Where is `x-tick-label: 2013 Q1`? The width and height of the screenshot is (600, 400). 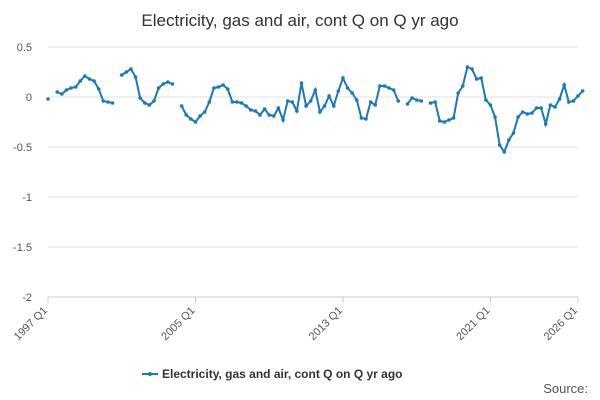
x-tick-label: 2013 Q1 is located at coordinates (326, 324).